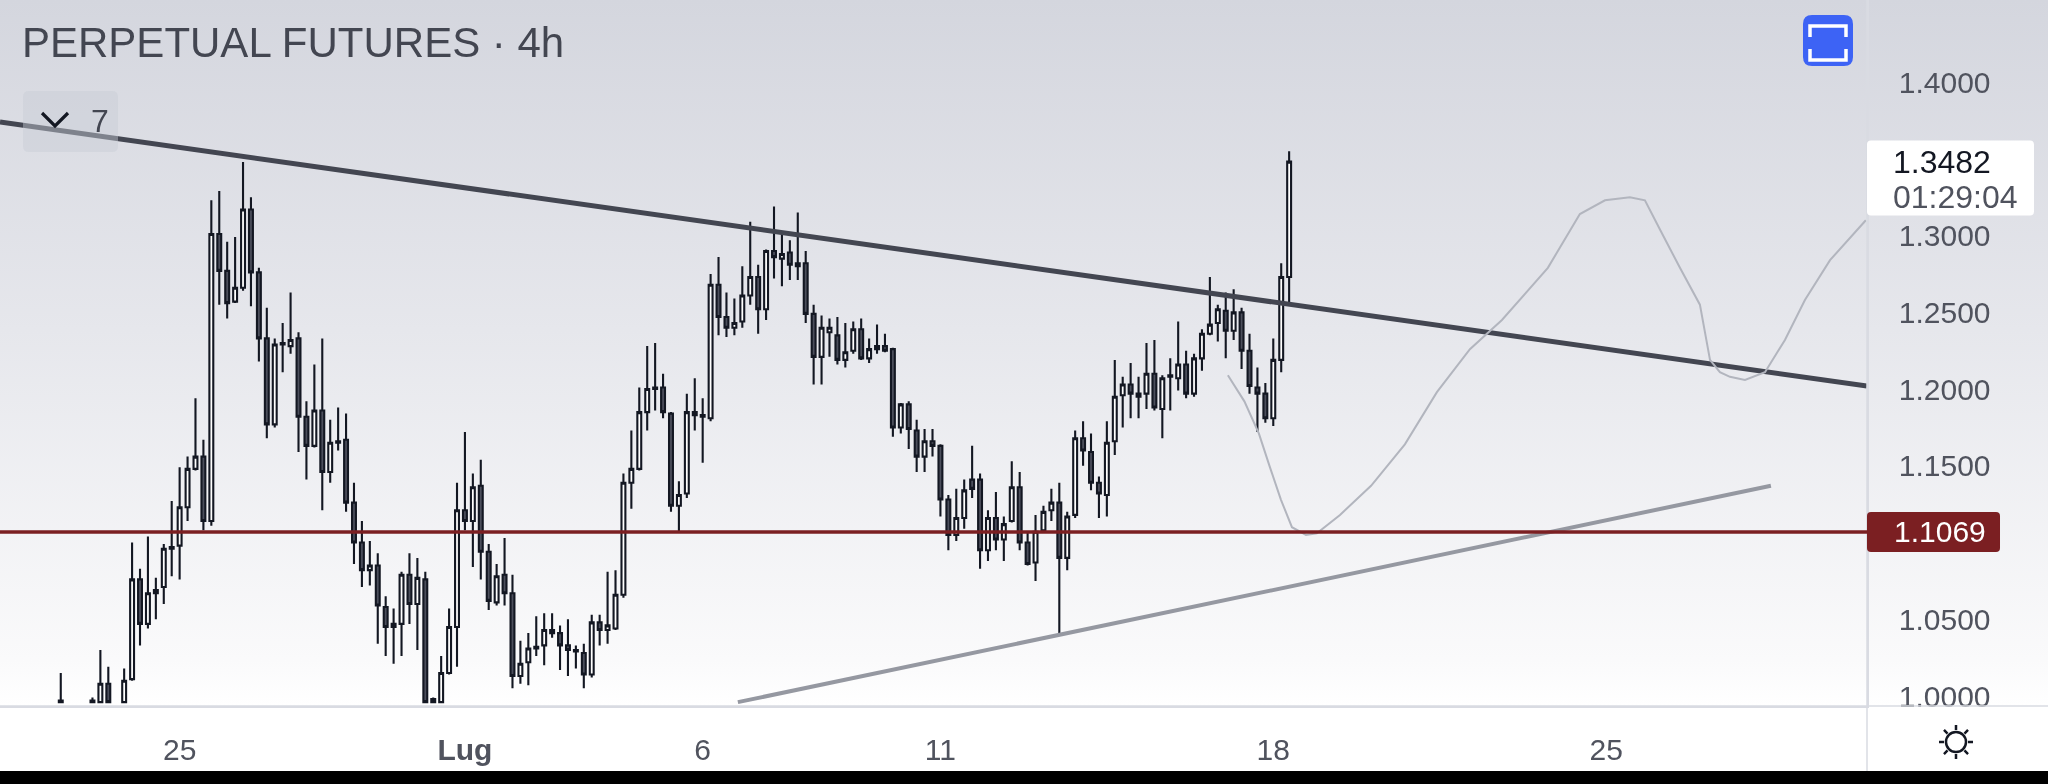  I want to click on text: PERPETUAL FUTURES · 4h, so click(293, 42).